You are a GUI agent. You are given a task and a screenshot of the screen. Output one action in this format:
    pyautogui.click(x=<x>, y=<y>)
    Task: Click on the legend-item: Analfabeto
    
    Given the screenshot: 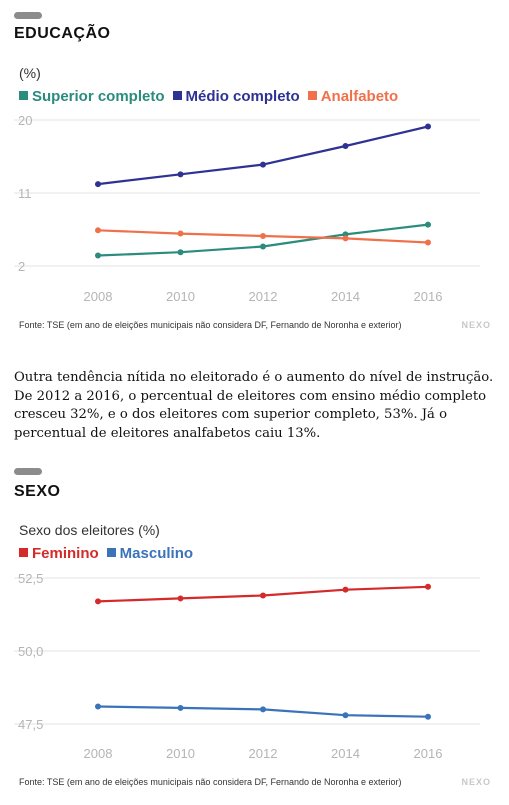 What is the action you would take?
    pyautogui.click(x=353, y=96)
    